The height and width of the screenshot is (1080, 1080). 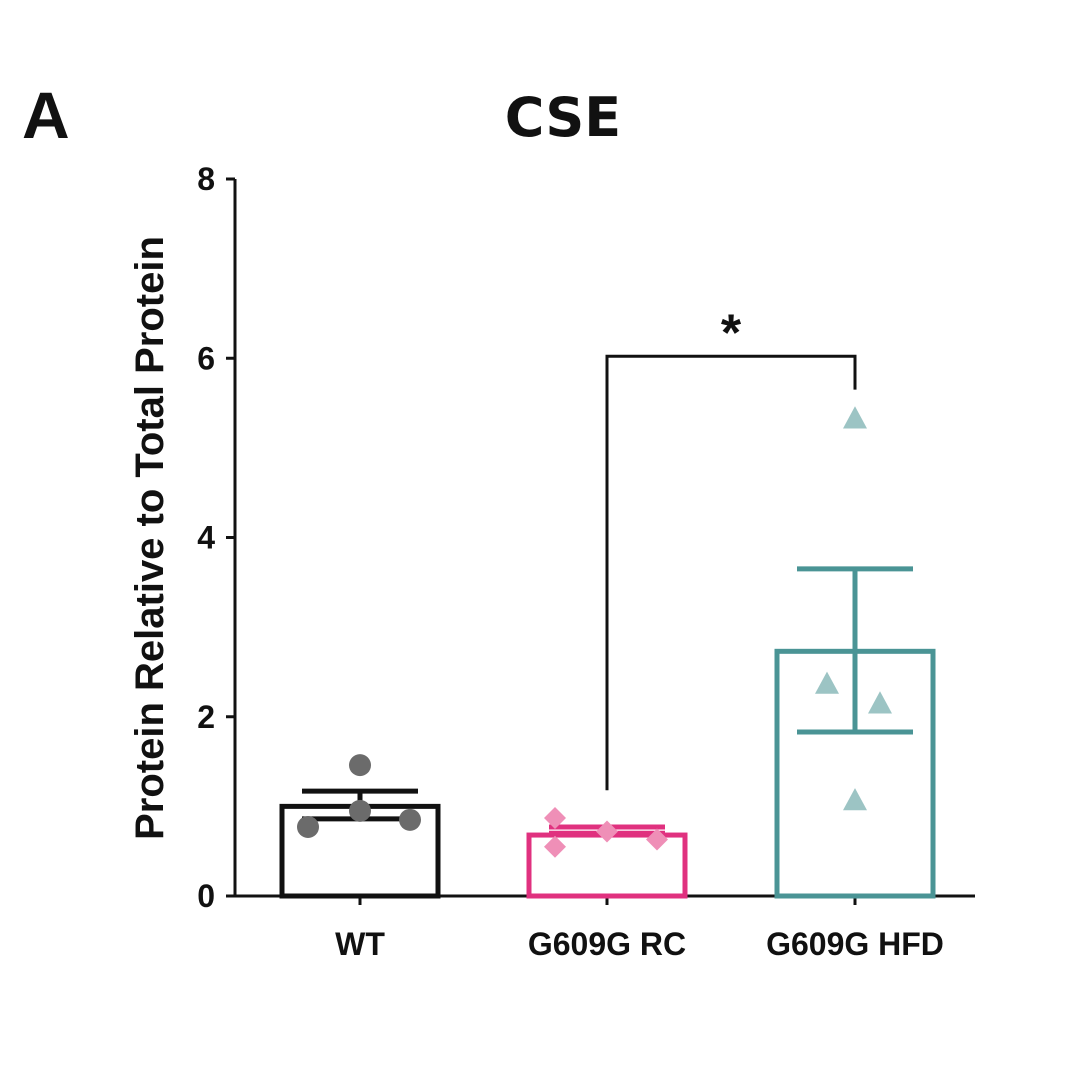 What do you see at coordinates (46, 115) in the screenshot?
I see `panel-letter: A` at bounding box center [46, 115].